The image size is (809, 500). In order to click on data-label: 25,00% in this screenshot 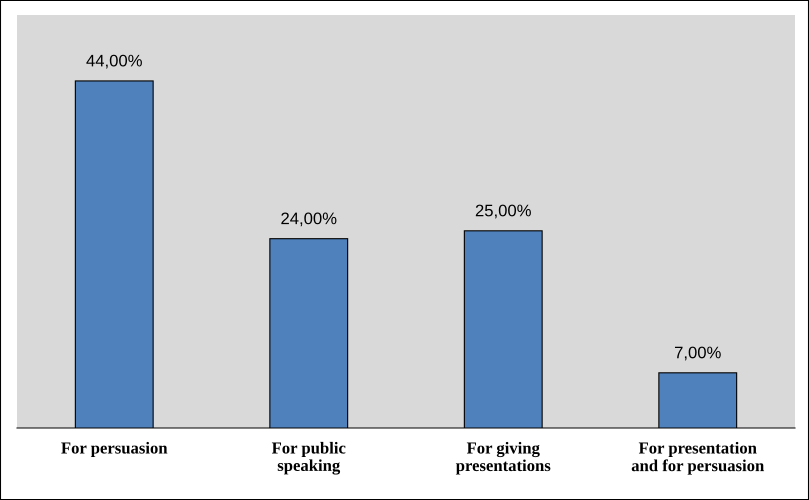, I will do `click(503, 211)`.